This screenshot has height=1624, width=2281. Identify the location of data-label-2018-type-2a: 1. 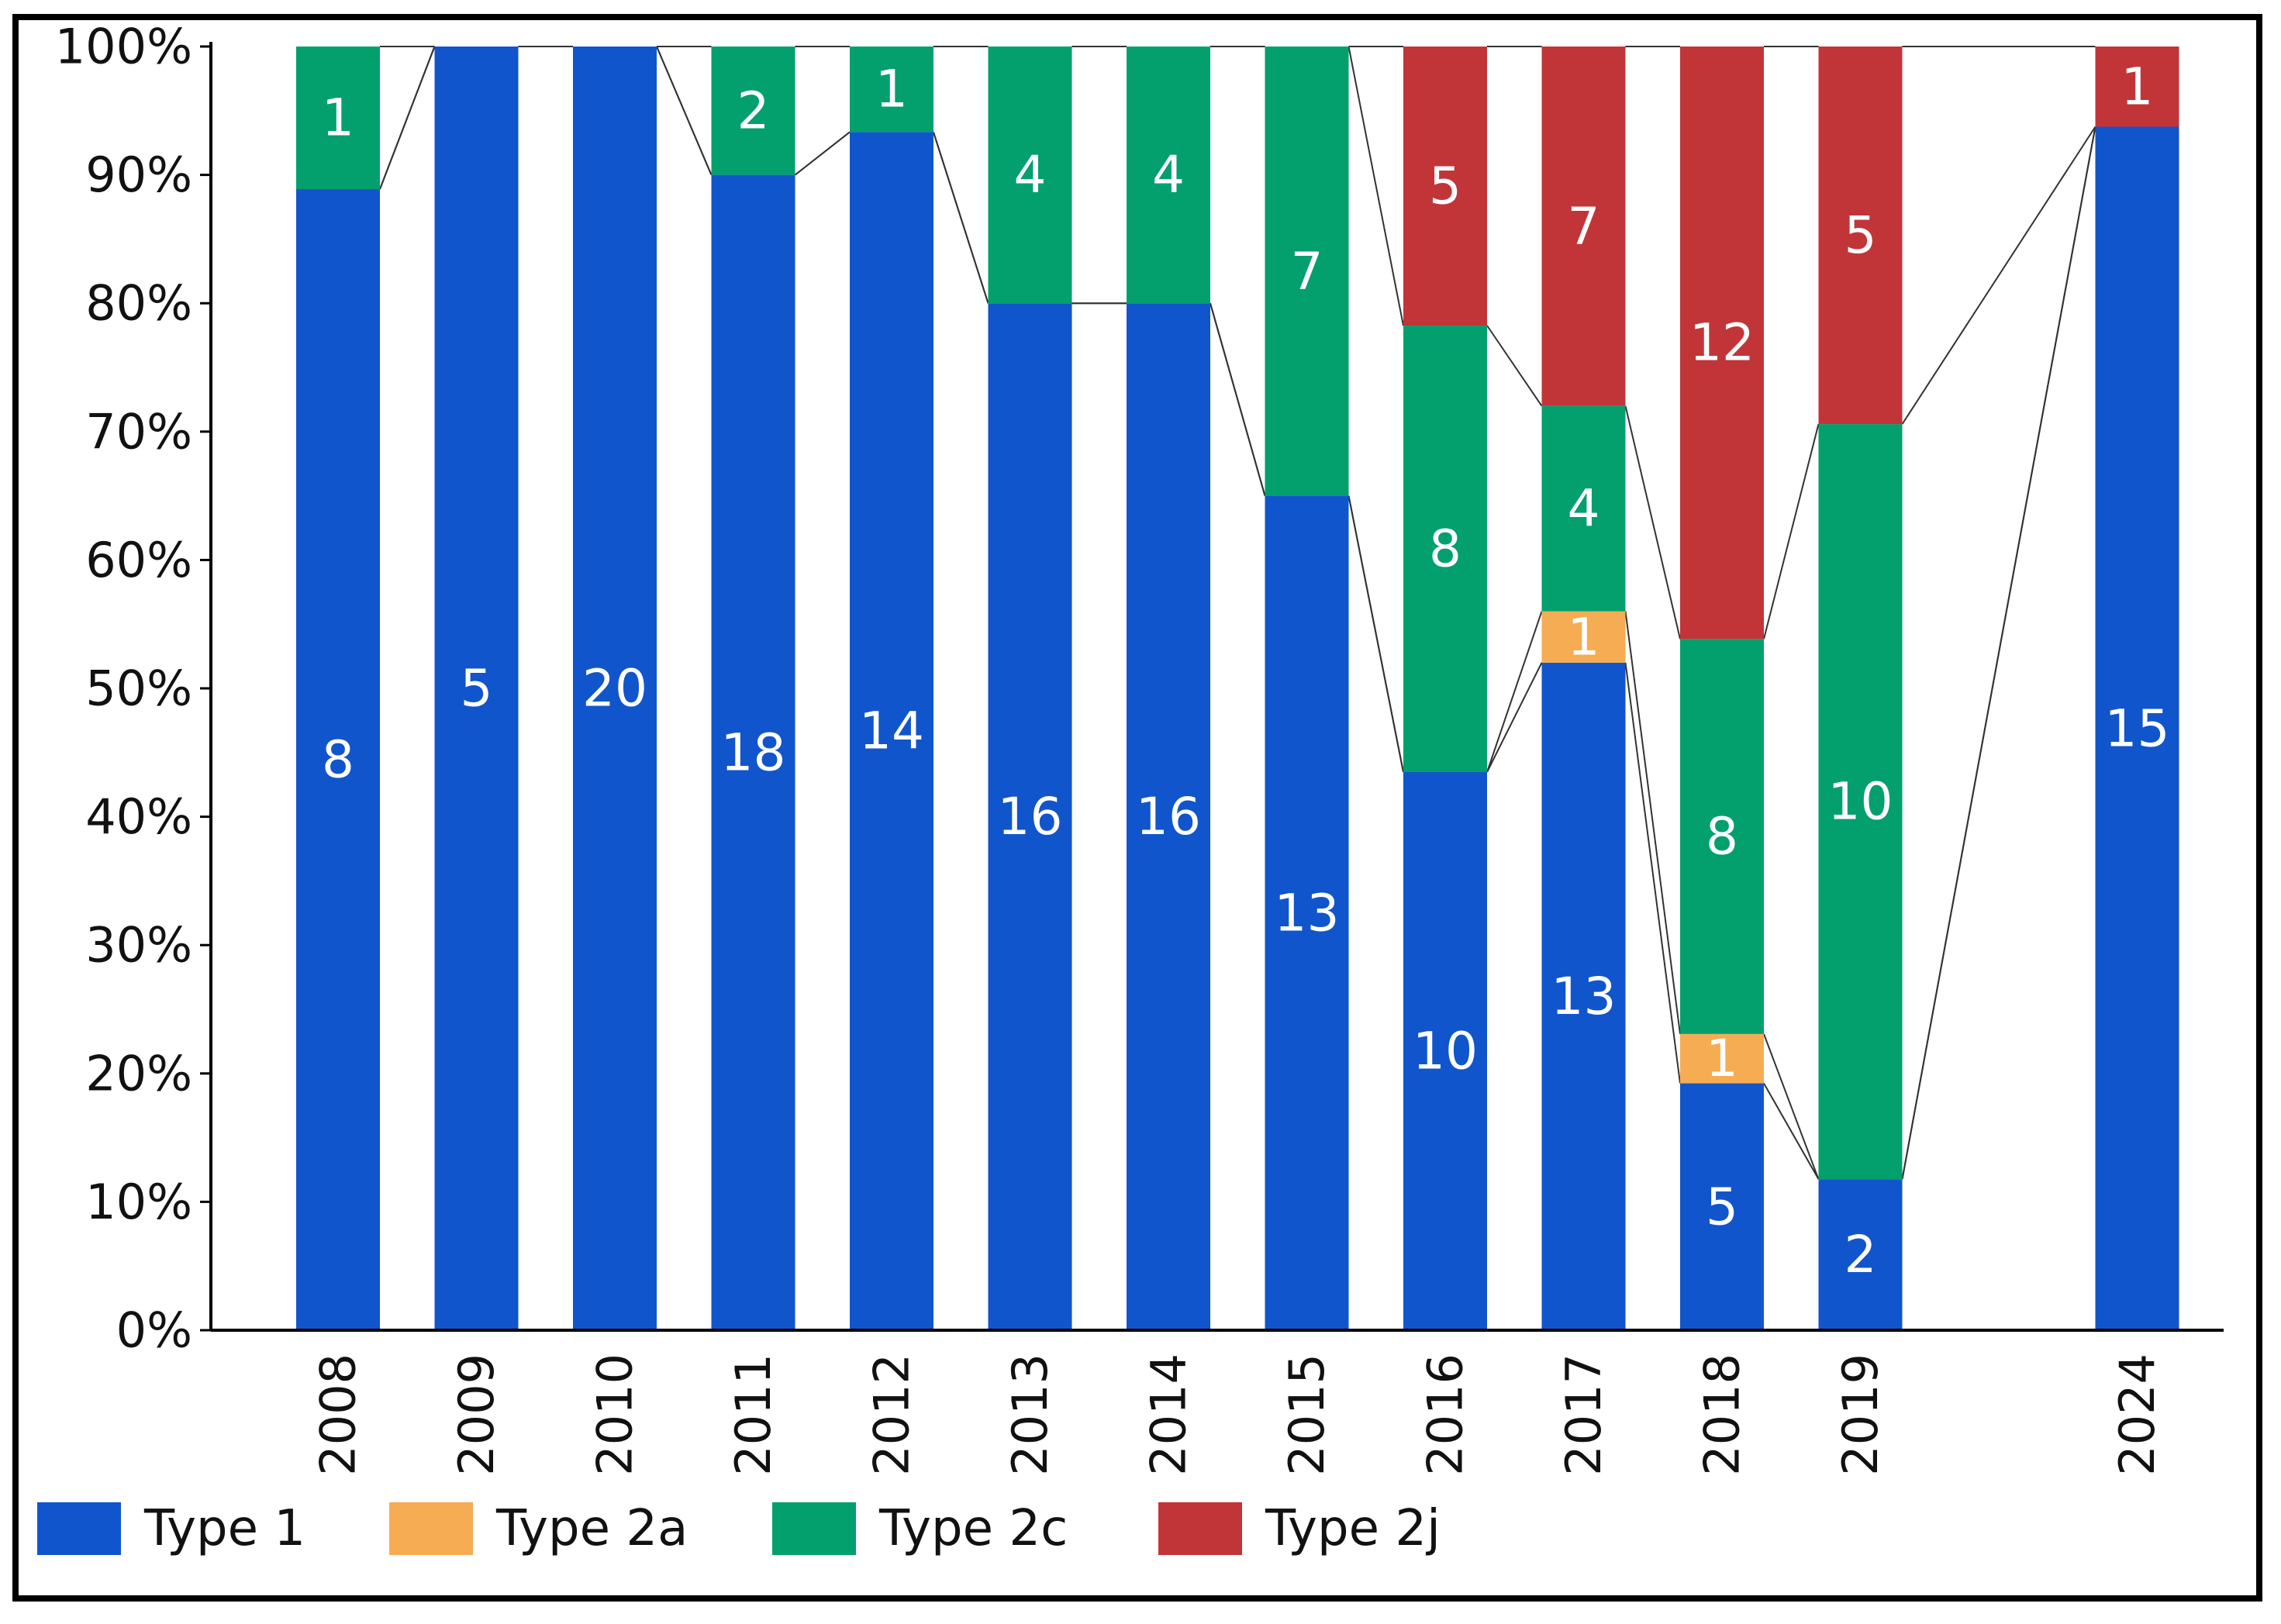
(1722, 1058).